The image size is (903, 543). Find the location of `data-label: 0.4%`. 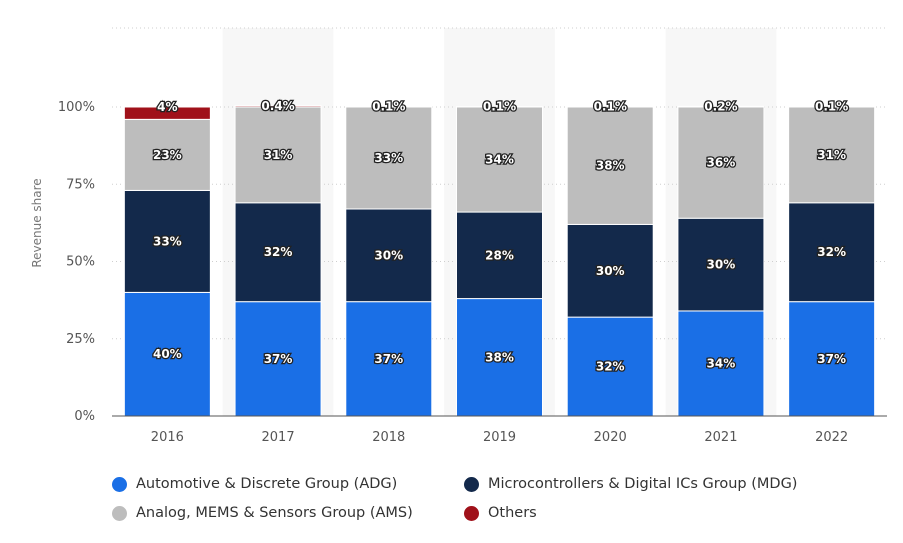

data-label: 0.4% is located at coordinates (277, 106).